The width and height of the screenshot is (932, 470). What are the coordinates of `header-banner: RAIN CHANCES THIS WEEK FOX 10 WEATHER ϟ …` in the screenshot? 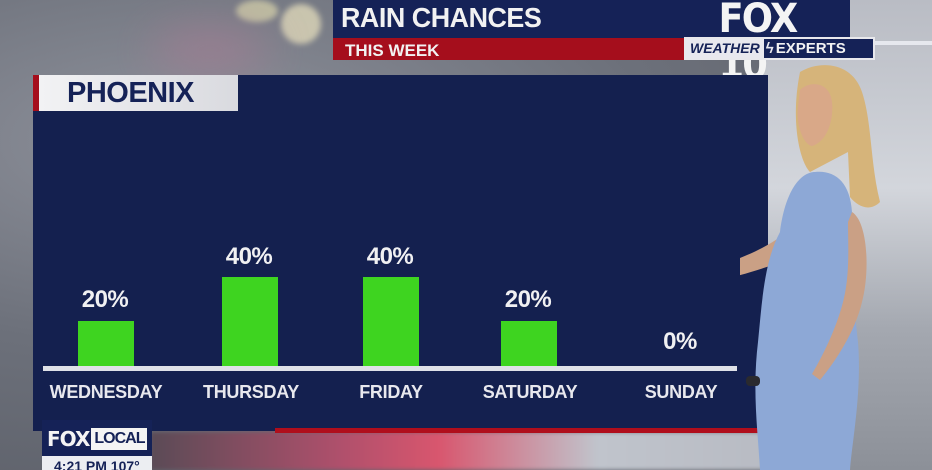 It's located at (604, 44).